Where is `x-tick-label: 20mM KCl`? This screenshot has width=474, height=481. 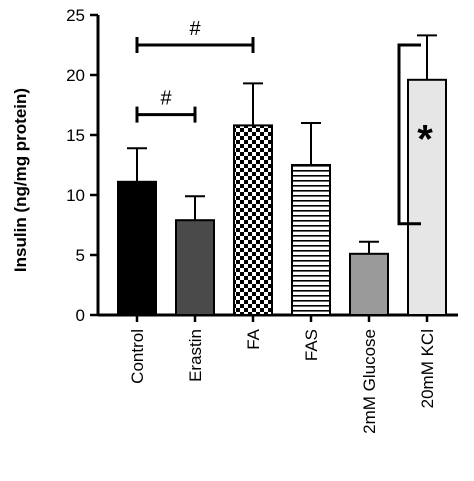 x-tick-label: 20mM KCl is located at coordinates (427, 368).